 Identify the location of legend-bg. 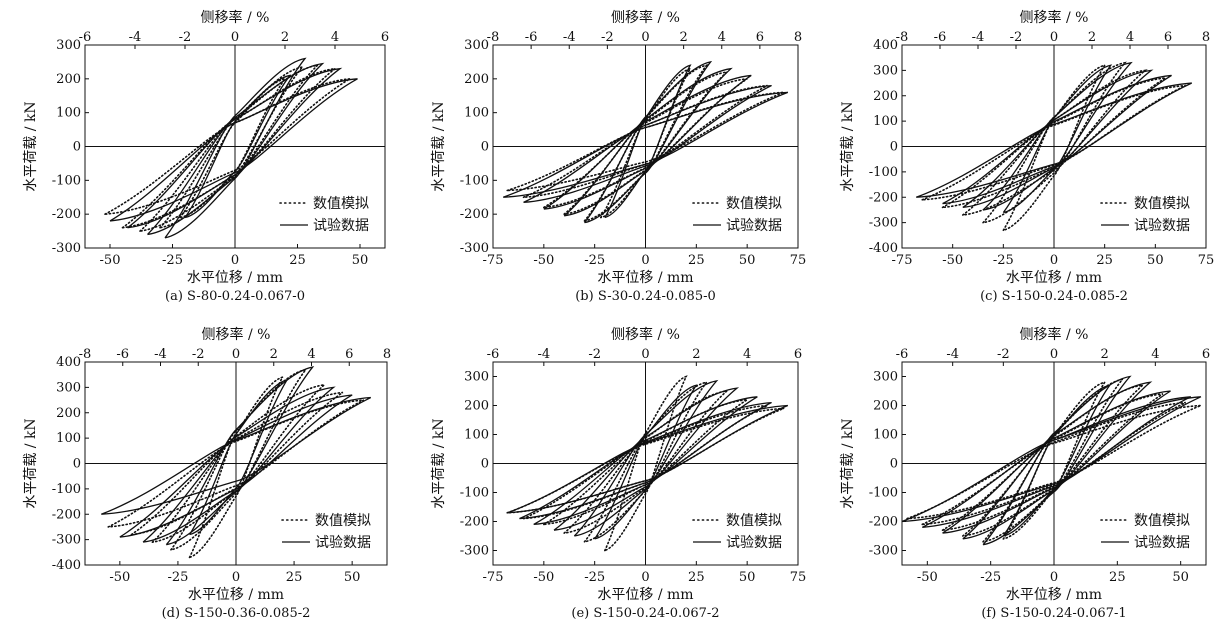
(1148, 533).